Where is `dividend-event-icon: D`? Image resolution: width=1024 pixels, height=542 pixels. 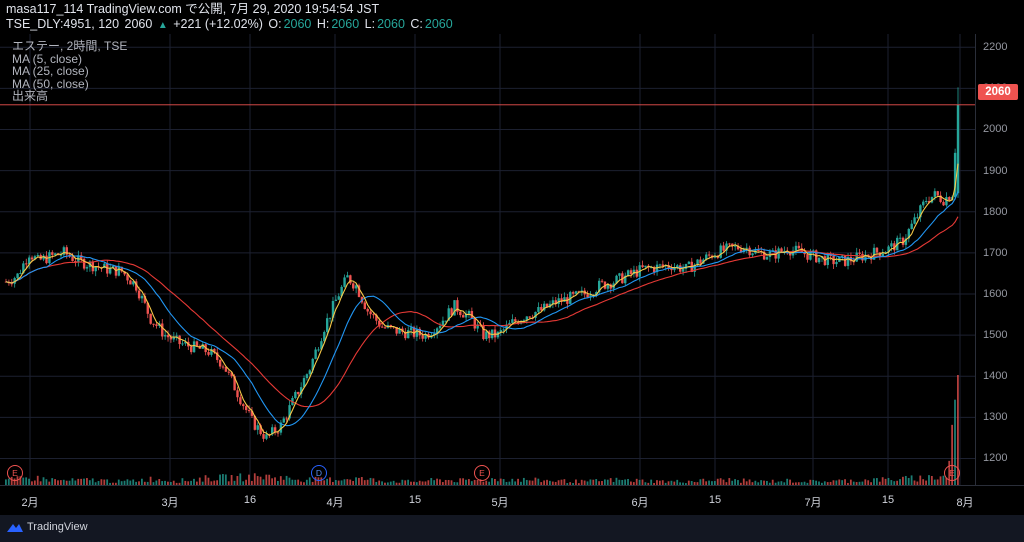
dividend-event-icon: D is located at coordinates (319, 473).